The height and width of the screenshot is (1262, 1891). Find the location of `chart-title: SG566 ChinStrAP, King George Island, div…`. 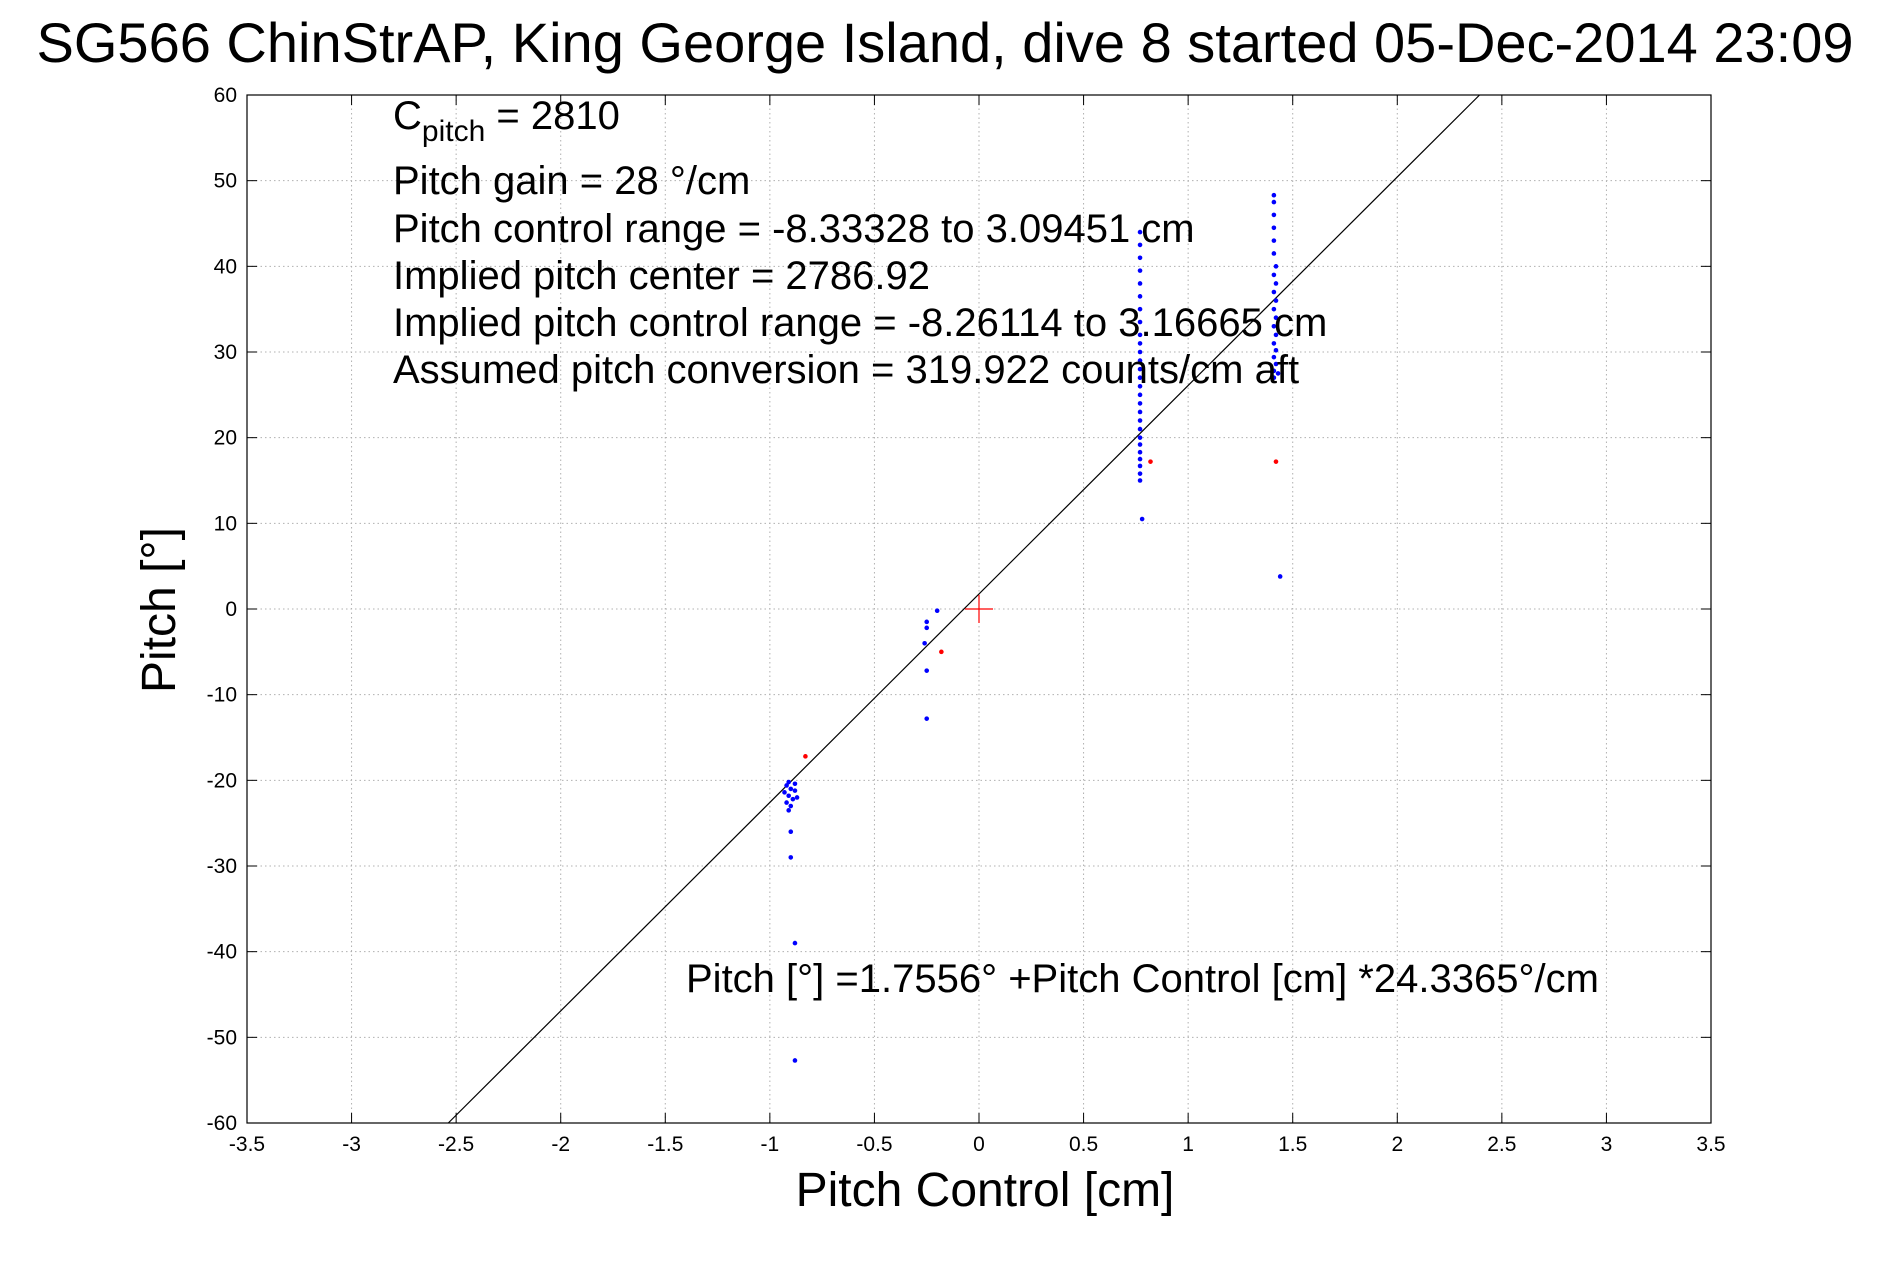

chart-title: SG566 ChinStrAP, King George Island, div… is located at coordinates (945, 42).